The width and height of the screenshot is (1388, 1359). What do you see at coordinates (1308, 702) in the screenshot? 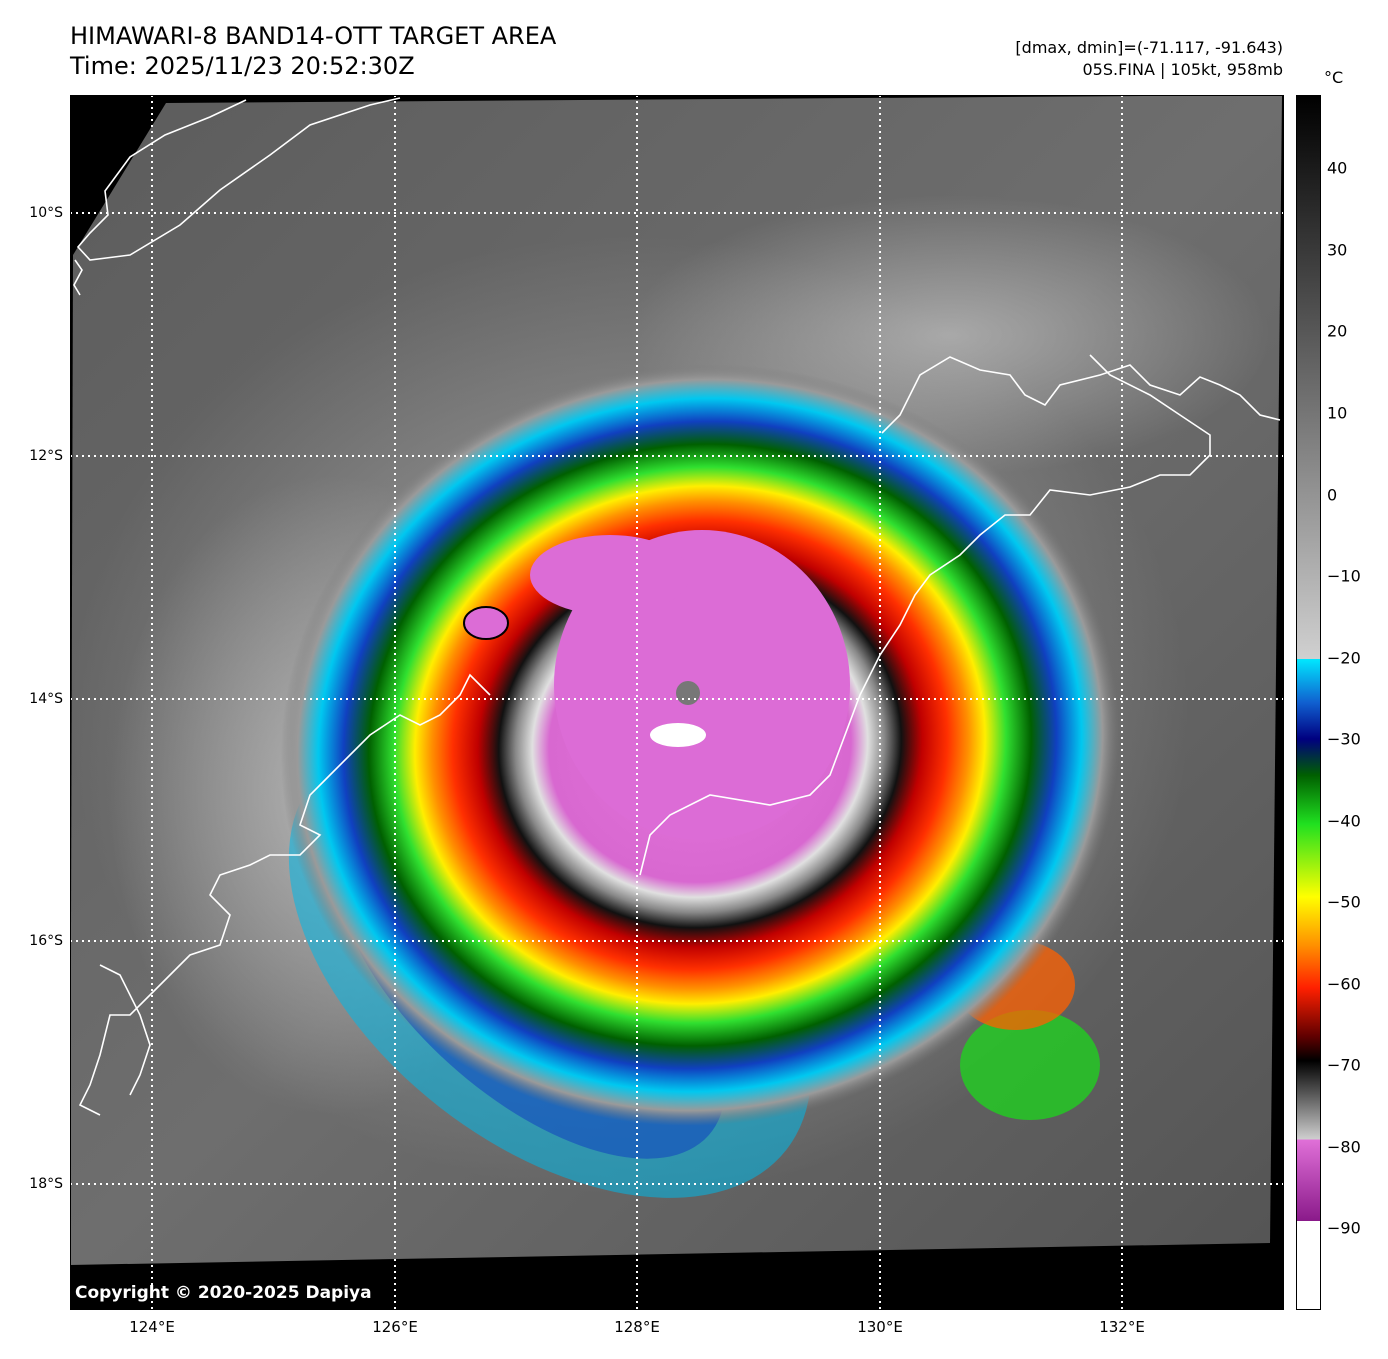
I see `colorbar` at bounding box center [1308, 702].